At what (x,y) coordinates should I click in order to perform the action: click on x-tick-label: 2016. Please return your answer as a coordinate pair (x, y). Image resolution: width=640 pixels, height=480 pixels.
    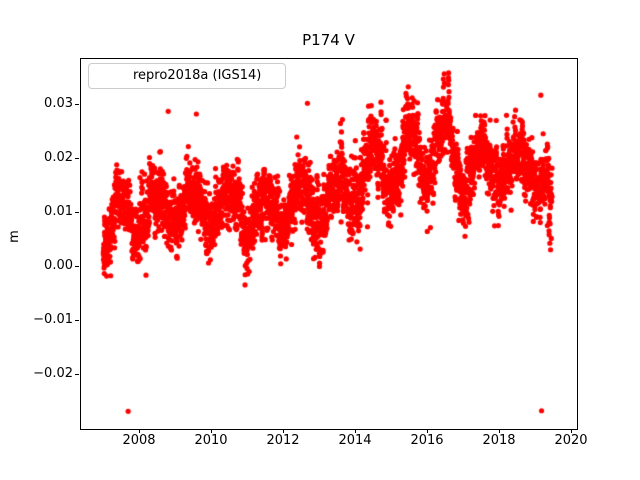
    Looking at the image, I should click on (427, 440).